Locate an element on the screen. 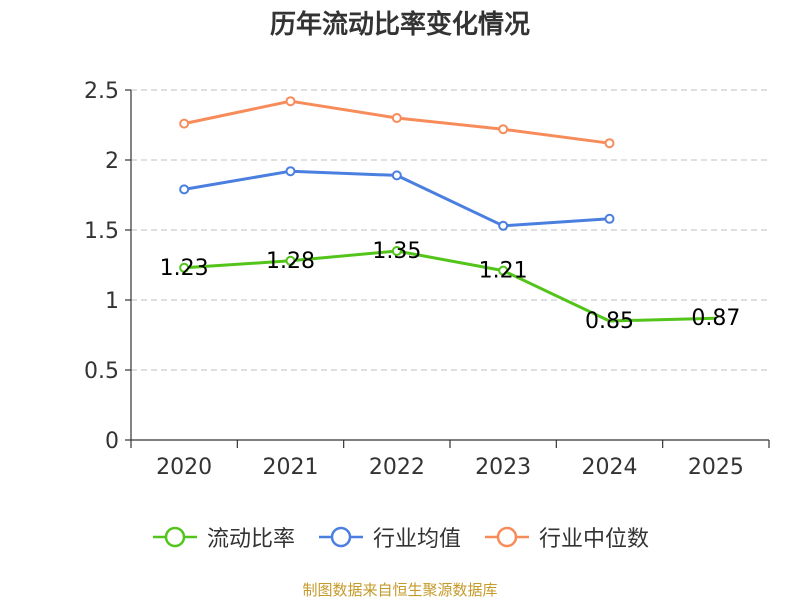  data-label: 1.21 is located at coordinates (503, 271).